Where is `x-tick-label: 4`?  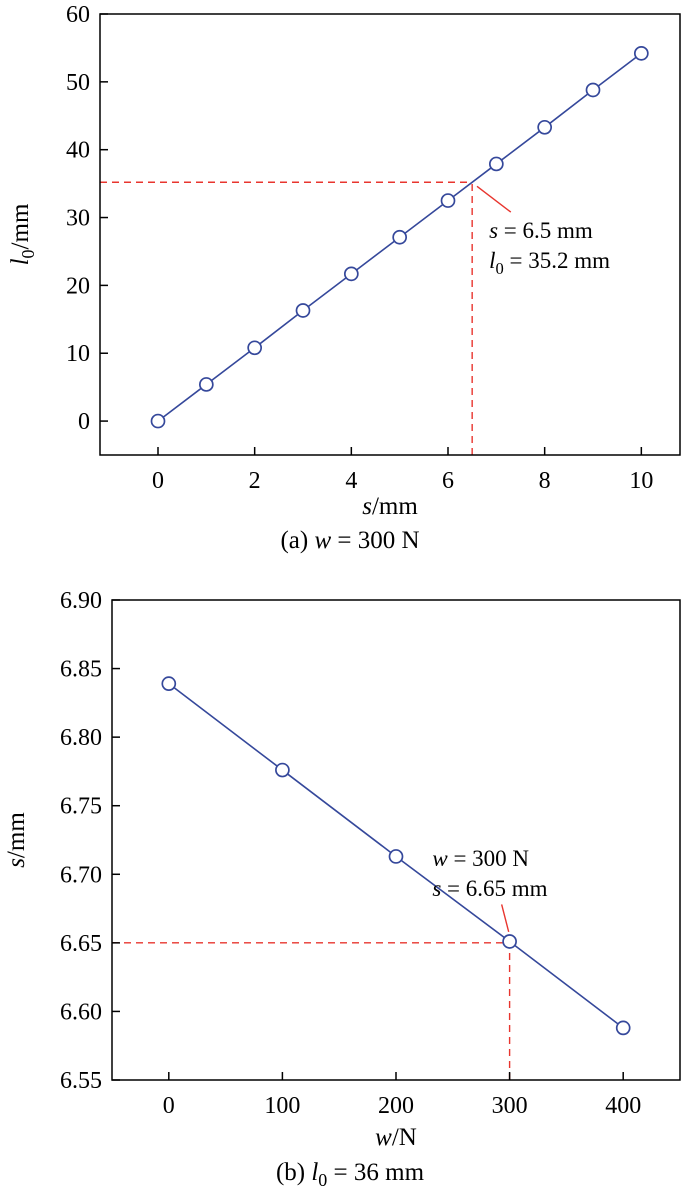
x-tick-label: 4 is located at coordinates (351, 481).